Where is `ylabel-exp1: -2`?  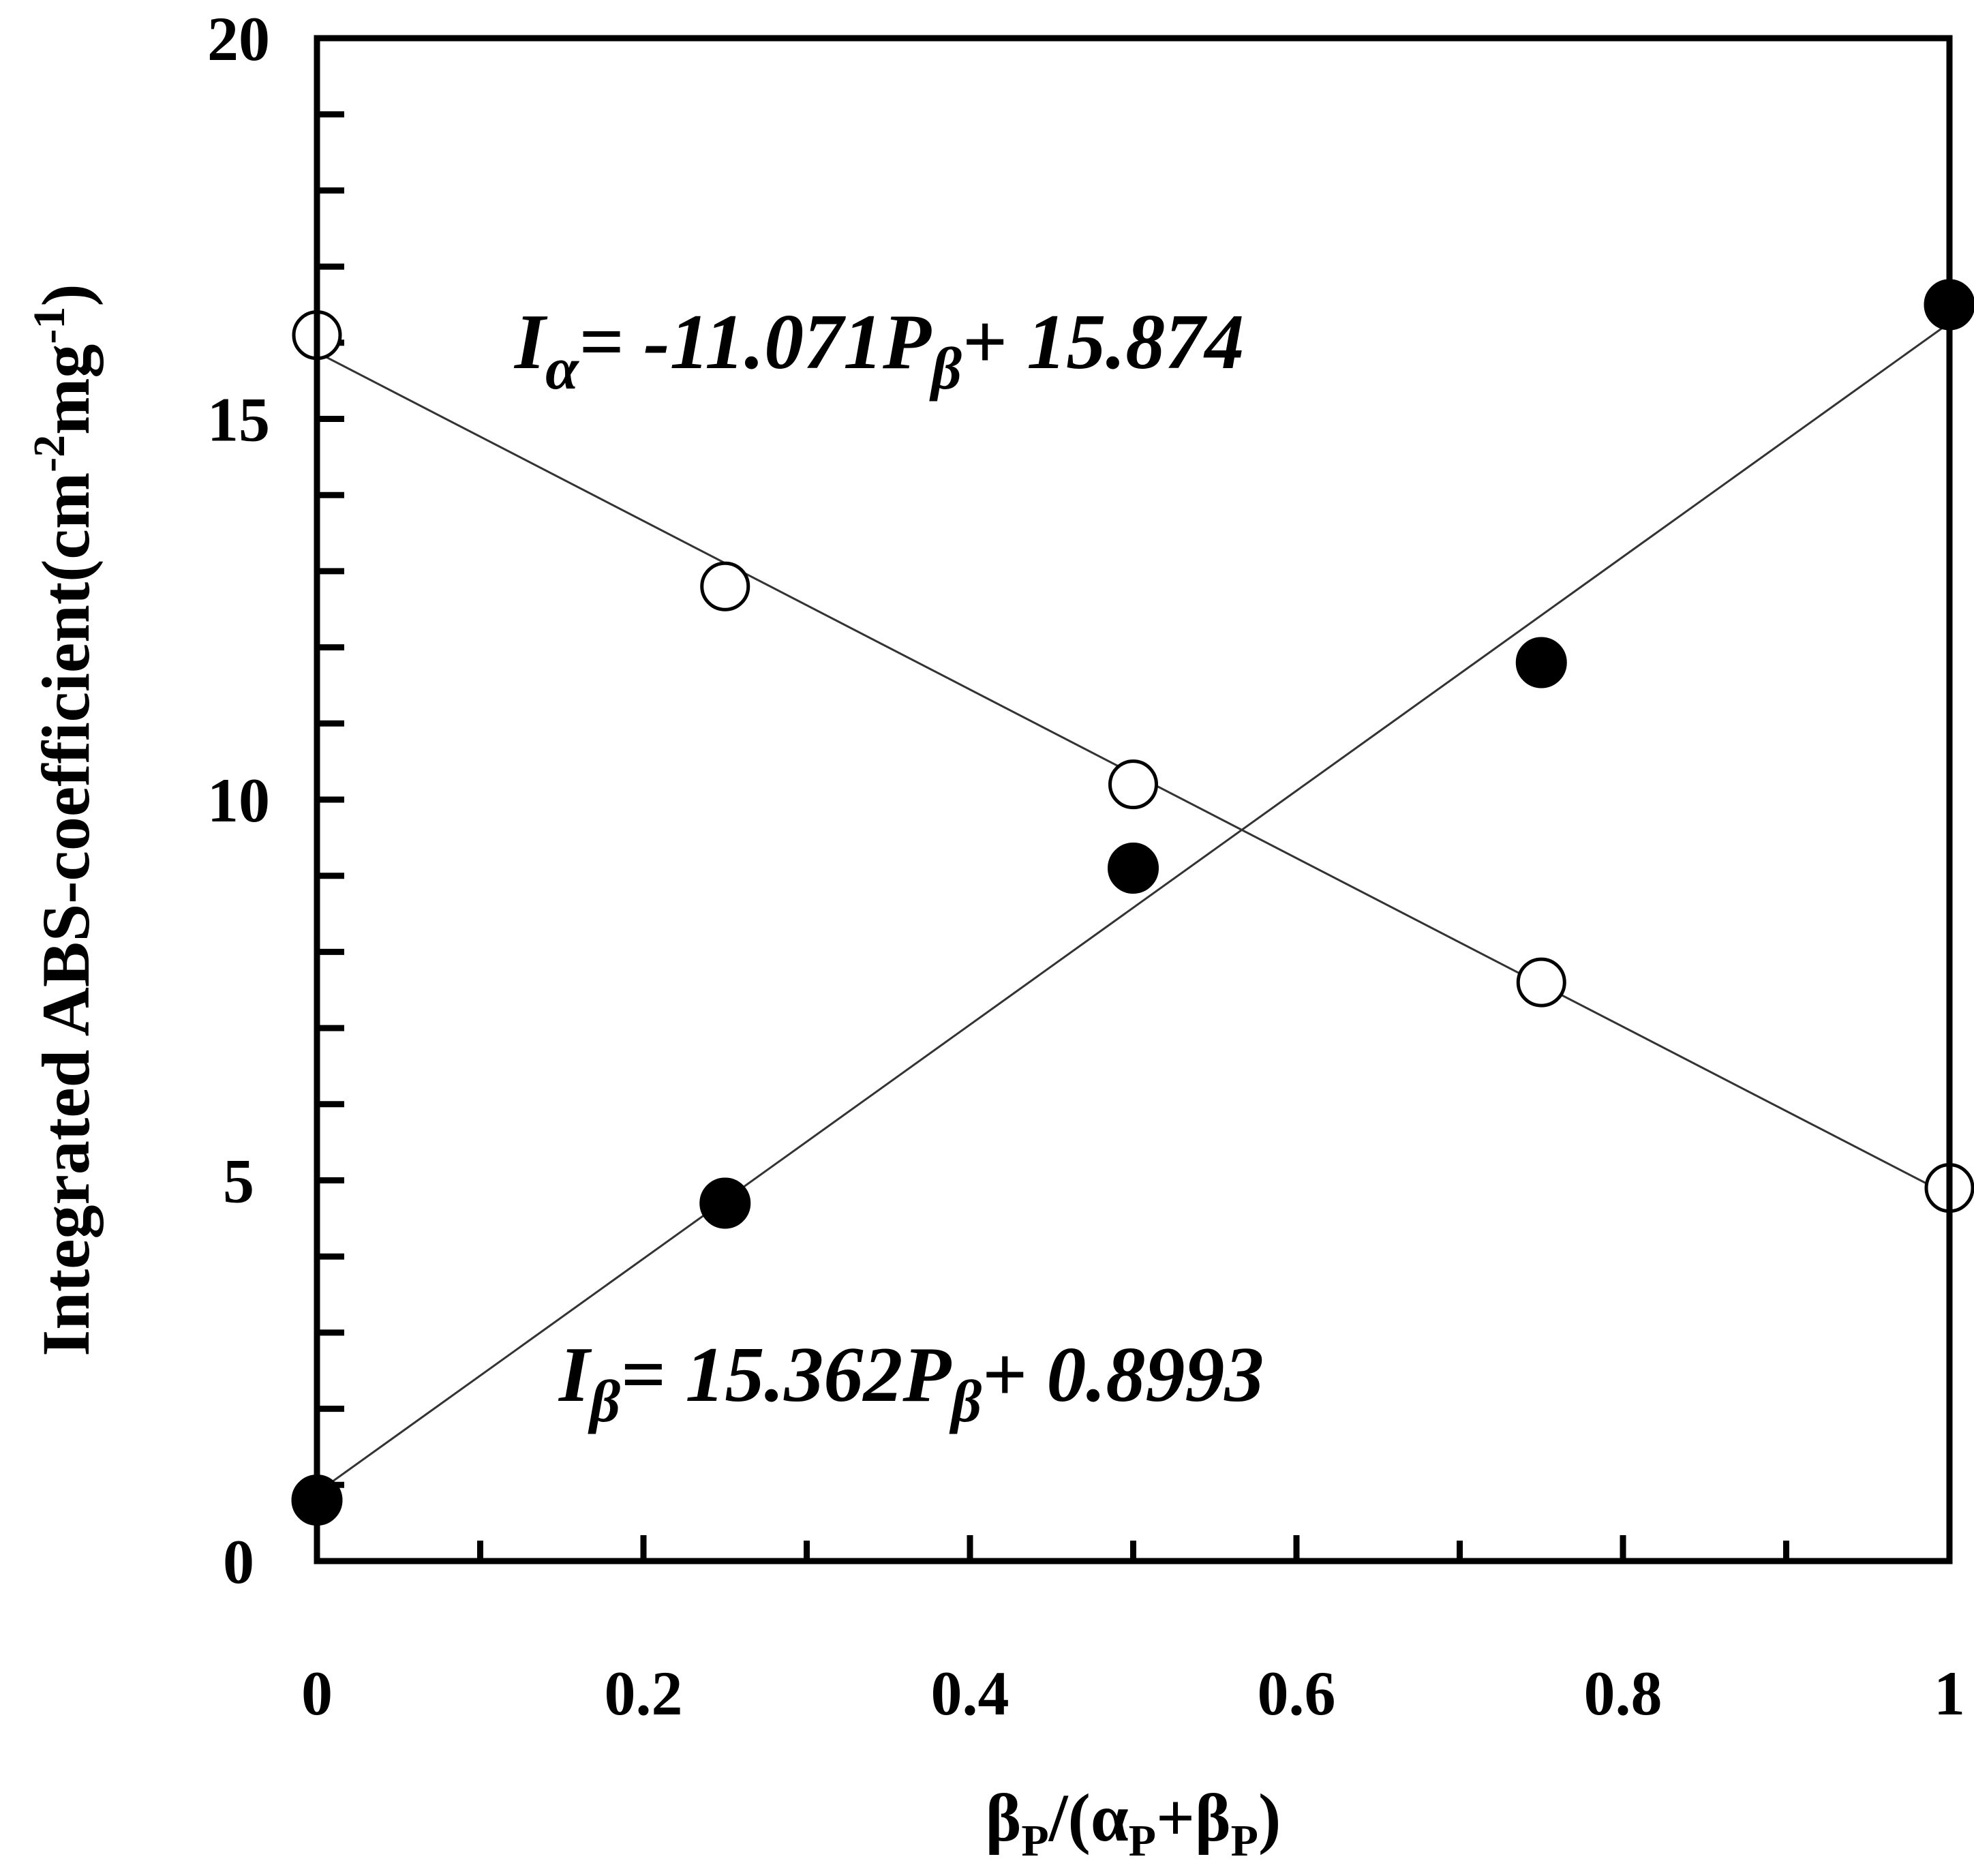 ylabel-exp1: -2 is located at coordinates (49, 453).